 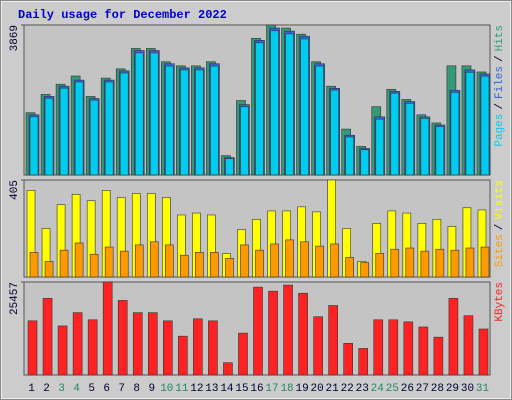 What do you see at coordinates (227, 389) in the screenshot?
I see `x-tick-label: 14` at bounding box center [227, 389].